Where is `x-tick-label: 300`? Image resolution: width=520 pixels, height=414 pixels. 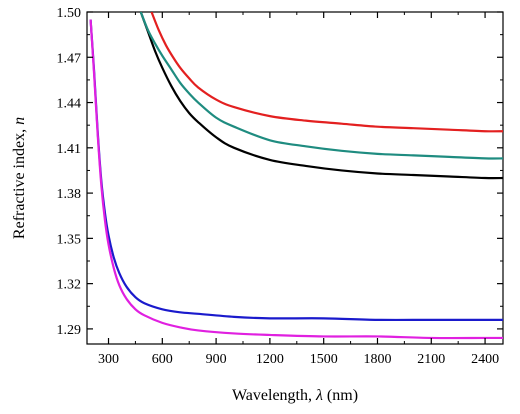 x-tick-label: 300 is located at coordinates (108, 359).